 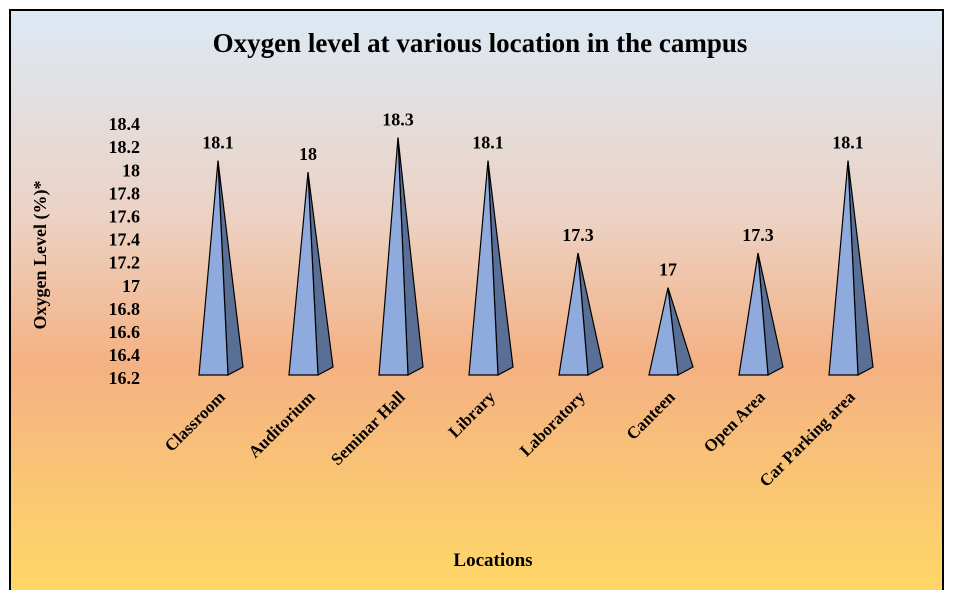 What do you see at coordinates (131, 170) in the screenshot?
I see `y-tick-label: 18` at bounding box center [131, 170].